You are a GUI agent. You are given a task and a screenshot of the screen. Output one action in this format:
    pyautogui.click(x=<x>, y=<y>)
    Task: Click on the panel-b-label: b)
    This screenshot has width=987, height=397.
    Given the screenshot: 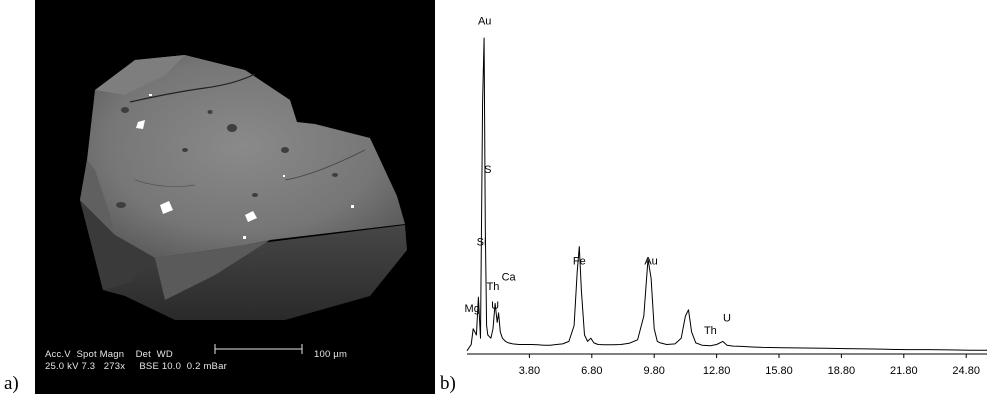 What is the action you would take?
    pyautogui.click(x=448, y=383)
    